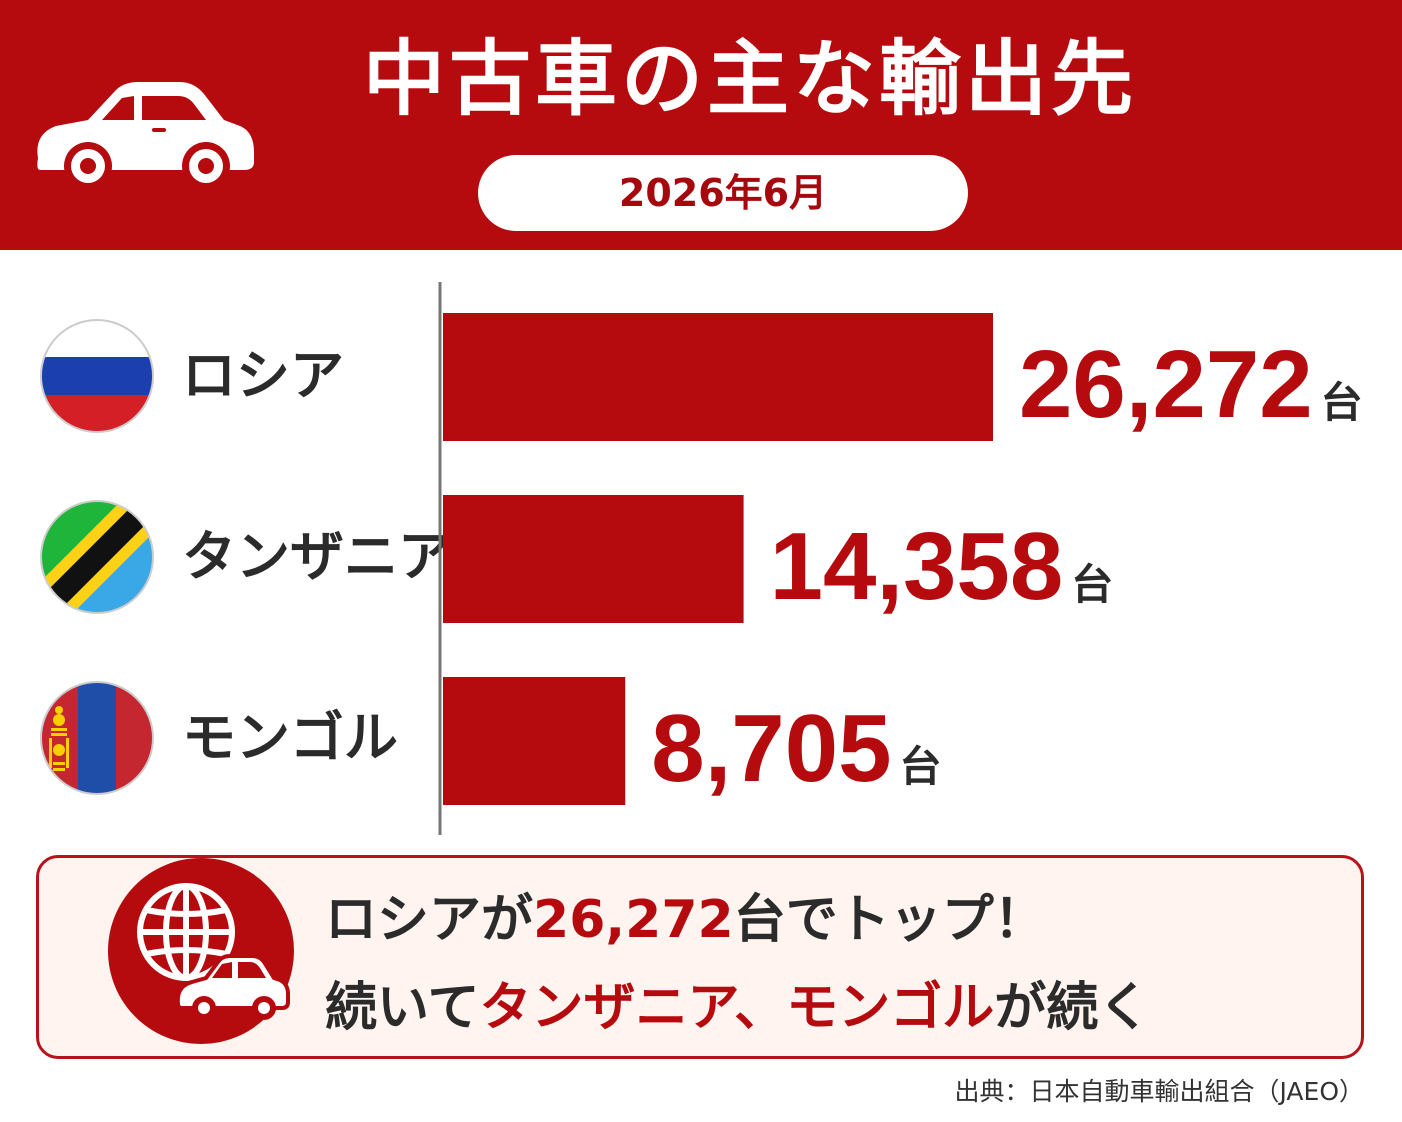 The width and height of the screenshot is (1402, 1122). I want to click on country-label-mongolia: モンゴル, so click(290, 737).